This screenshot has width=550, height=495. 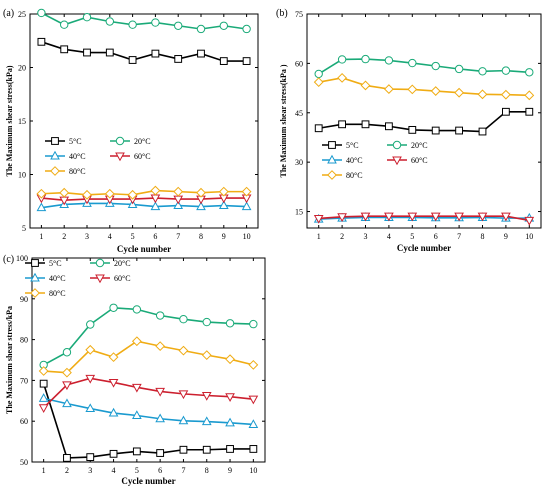 I want to click on x-tick-label: 7, so click(x=178, y=236).